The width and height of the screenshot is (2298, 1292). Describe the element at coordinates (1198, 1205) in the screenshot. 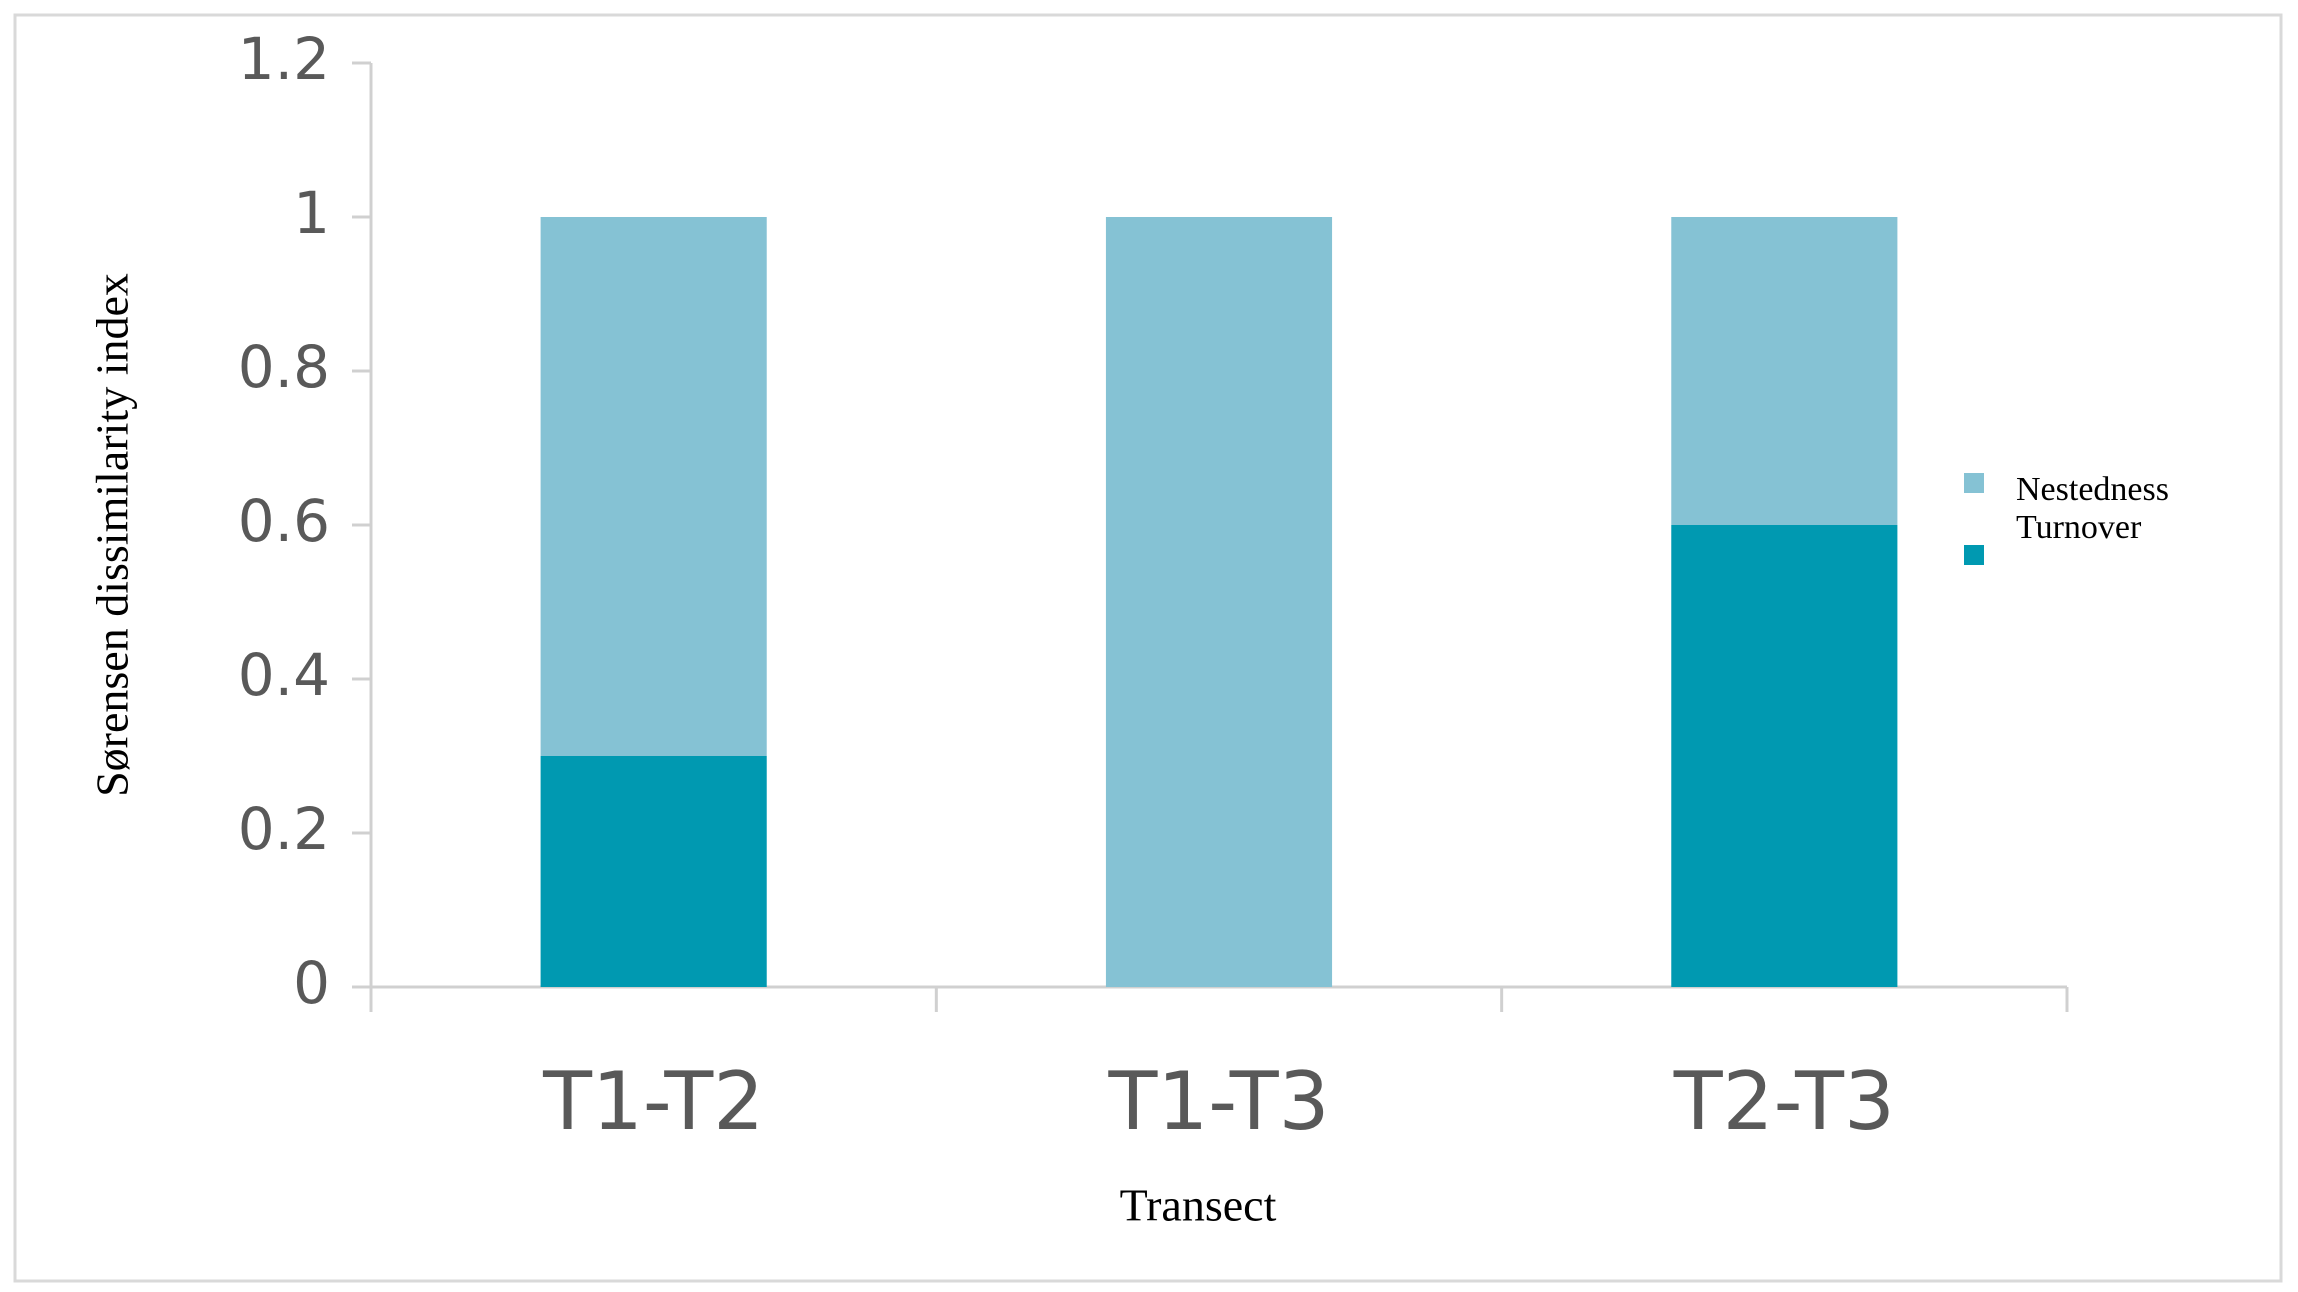

I see `x-axis-title: Transect` at that location.